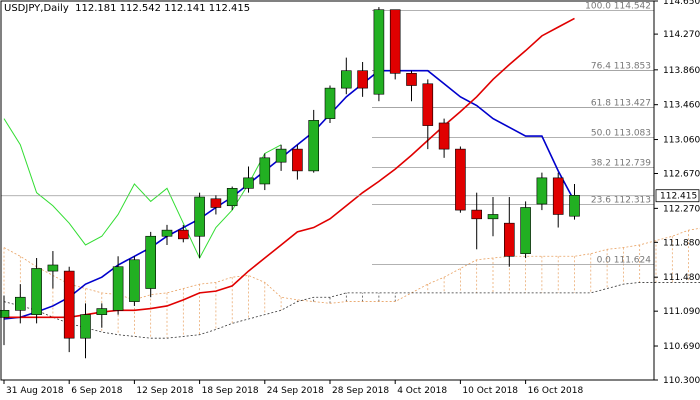 Image resolution: width=700 pixels, height=400 pixels. Describe the element at coordinates (490, 391) in the screenshot. I see `x-tick-label: 10 Oct 2018` at that location.